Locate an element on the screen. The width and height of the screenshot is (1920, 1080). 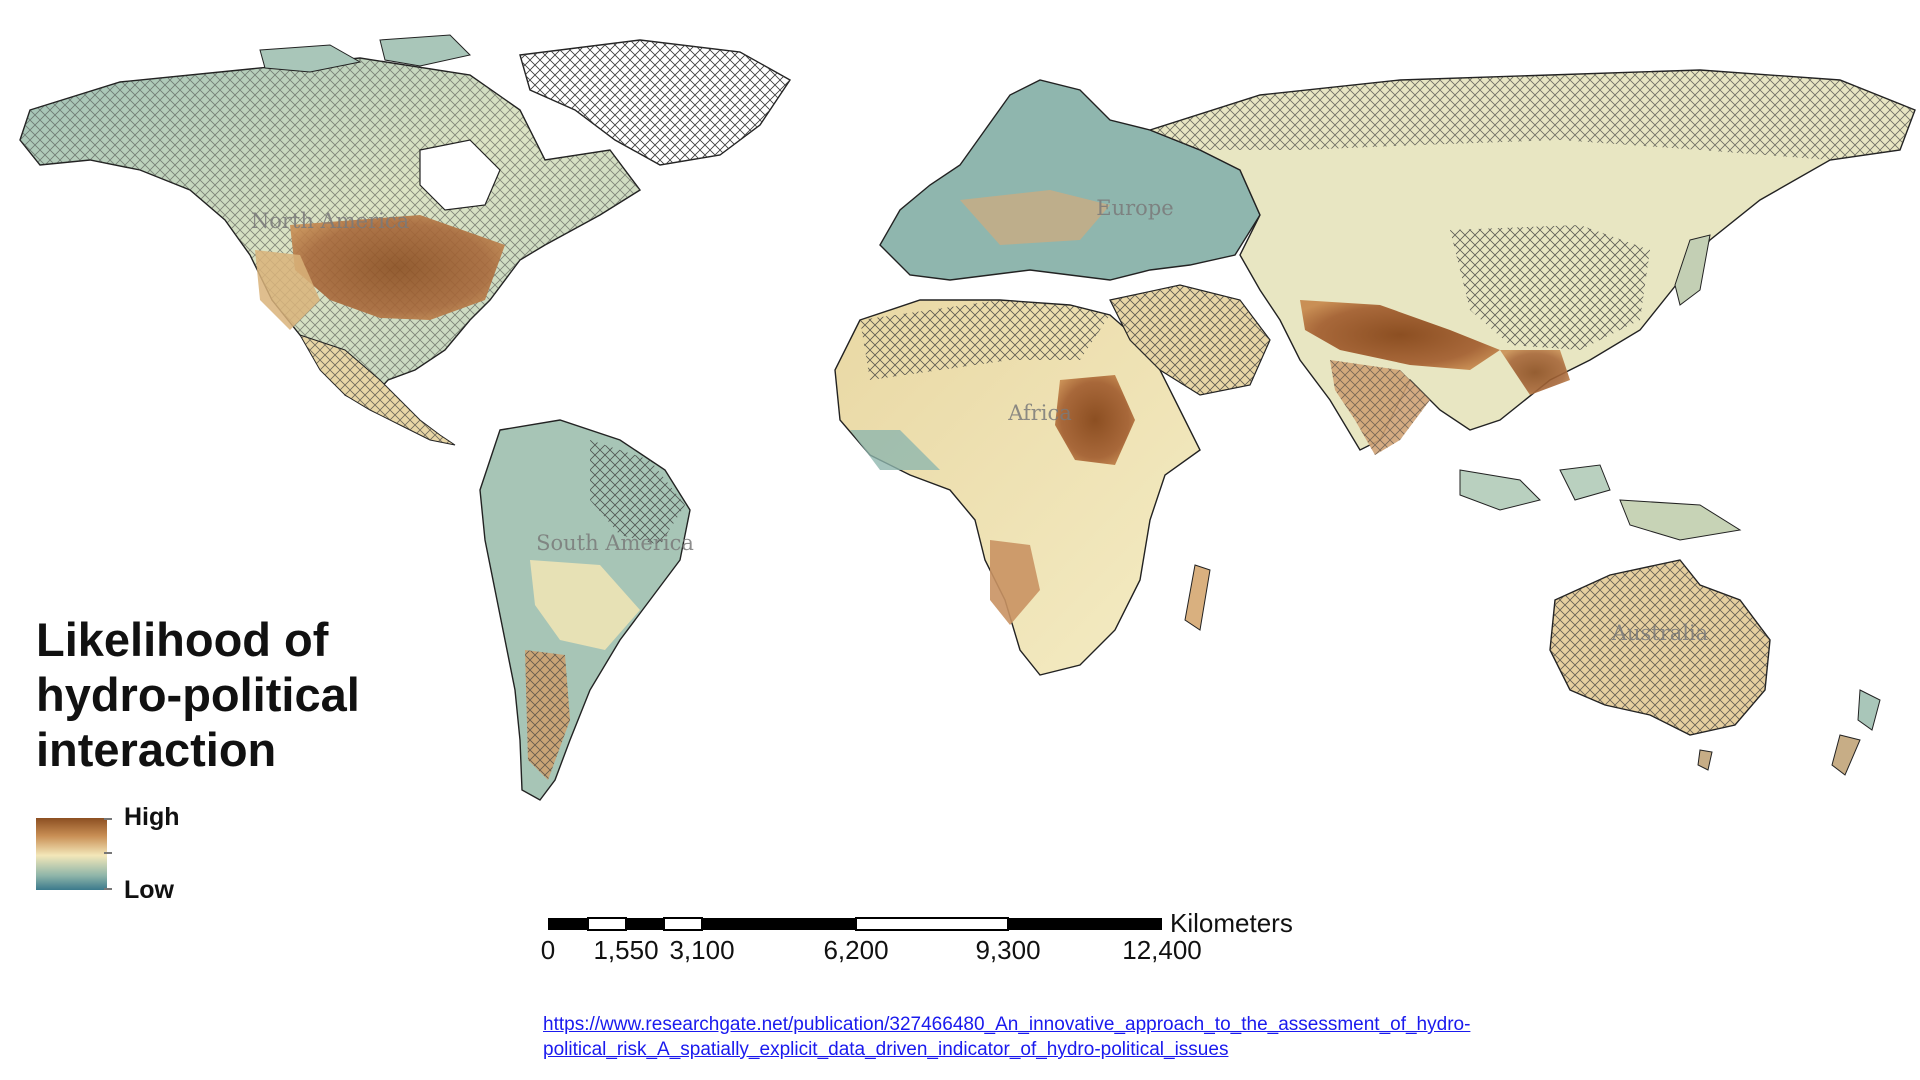
legend-tick-low is located at coordinates (108, 889).